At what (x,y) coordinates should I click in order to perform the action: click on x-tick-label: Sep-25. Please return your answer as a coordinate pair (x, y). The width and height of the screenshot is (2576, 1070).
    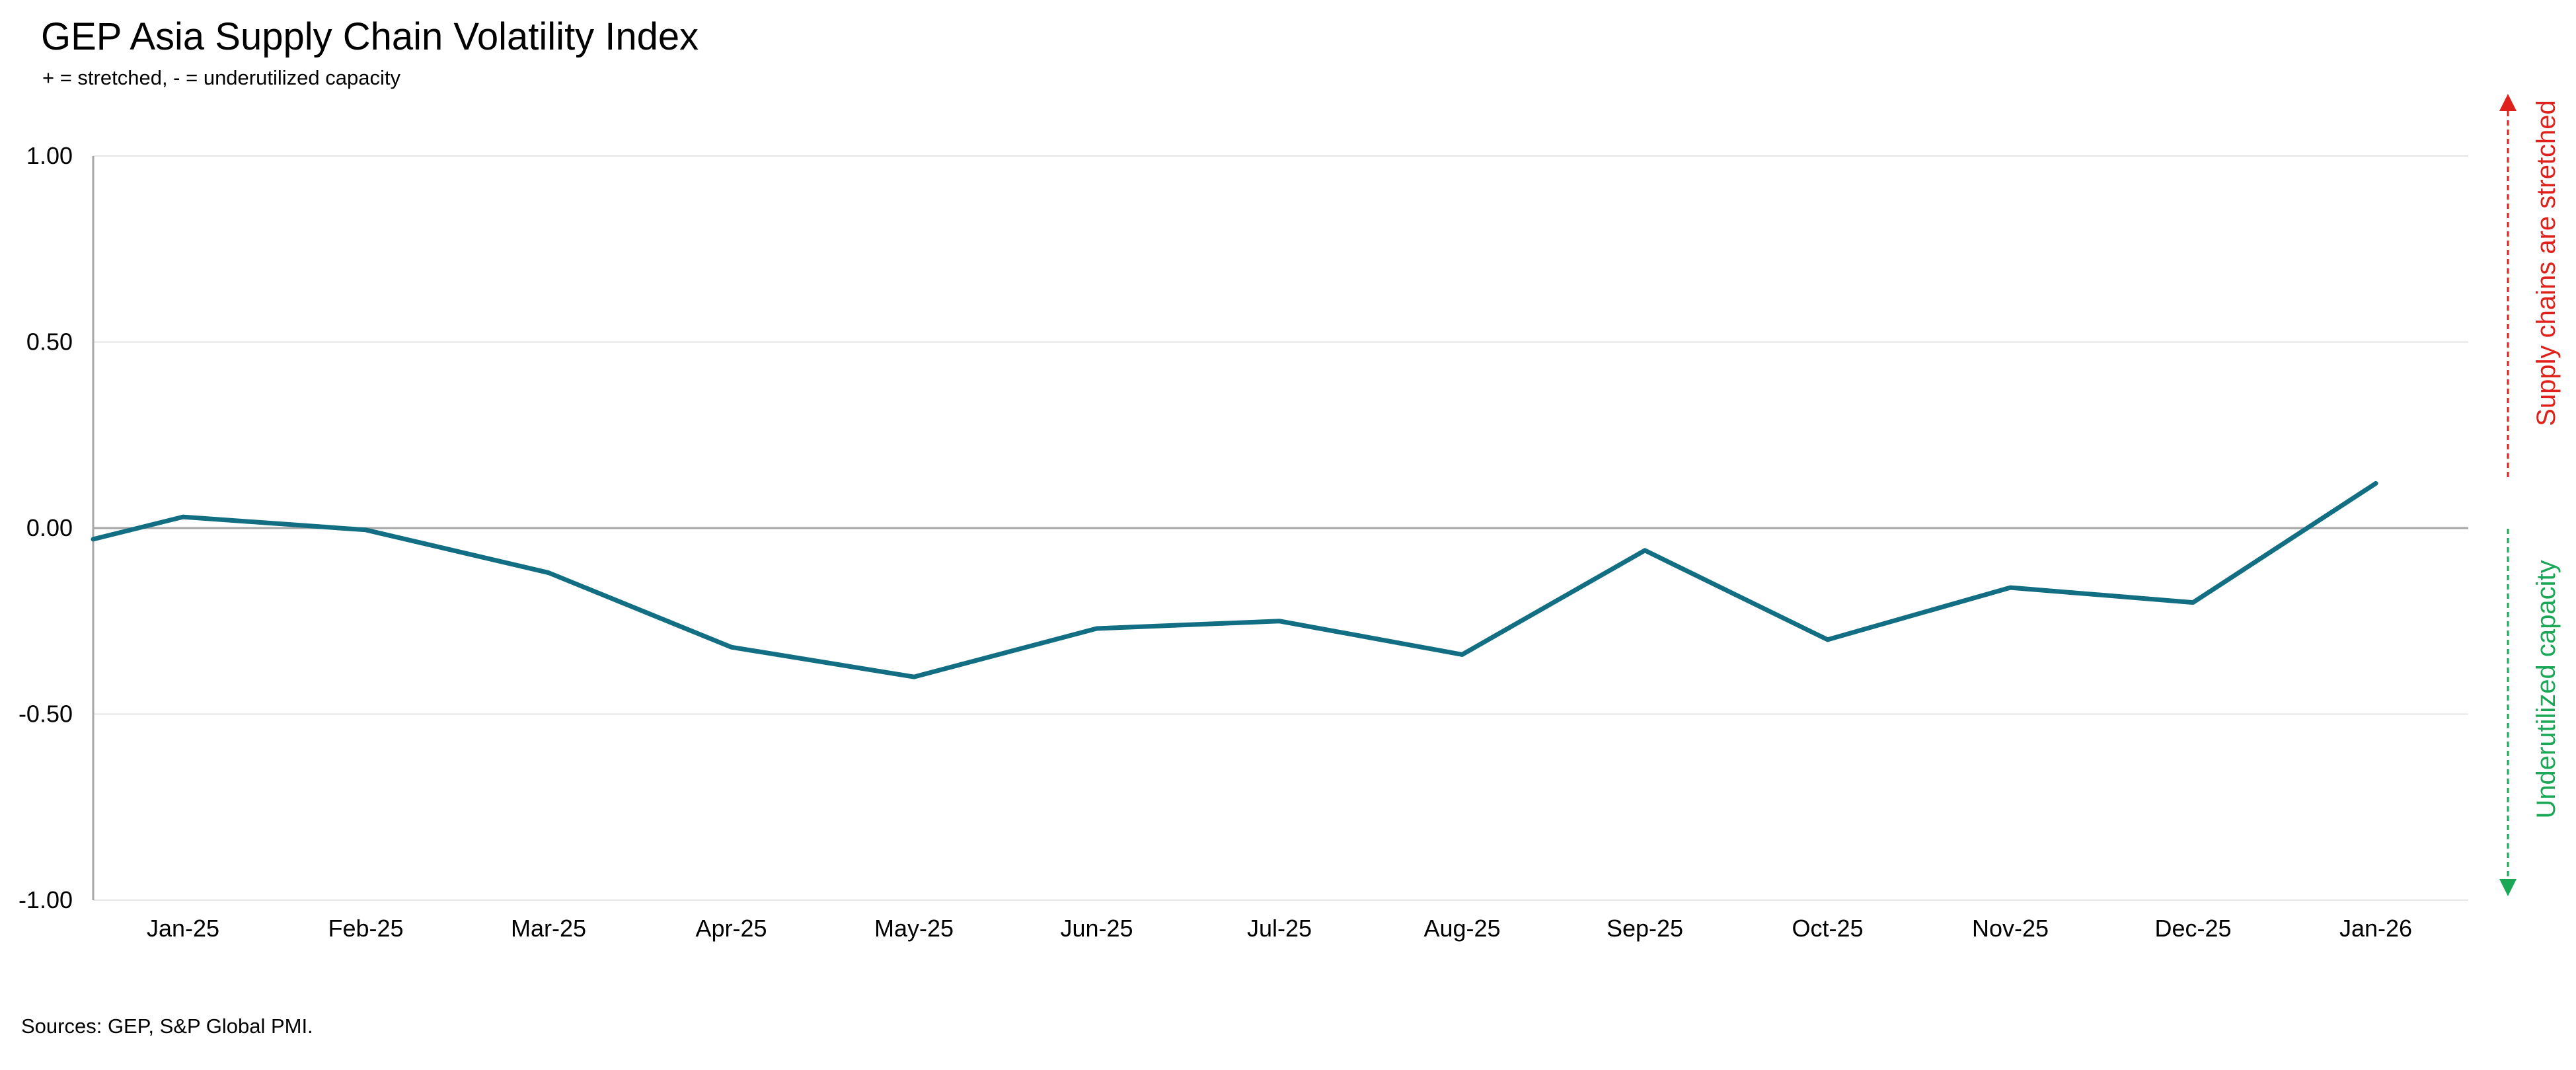
    Looking at the image, I should click on (1645, 928).